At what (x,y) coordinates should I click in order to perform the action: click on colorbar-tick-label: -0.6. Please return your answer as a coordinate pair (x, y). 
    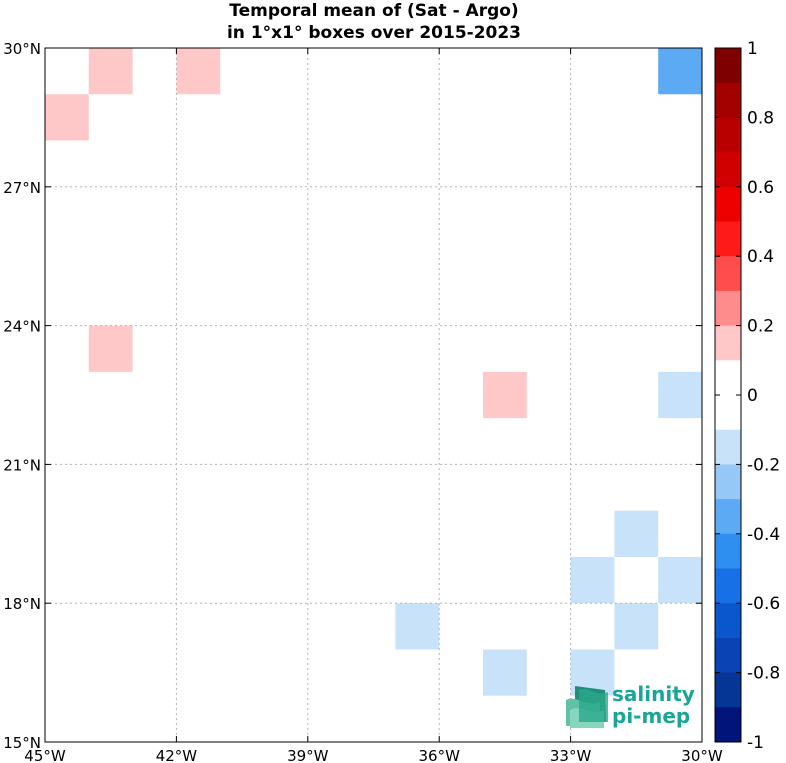
    Looking at the image, I should click on (763, 604).